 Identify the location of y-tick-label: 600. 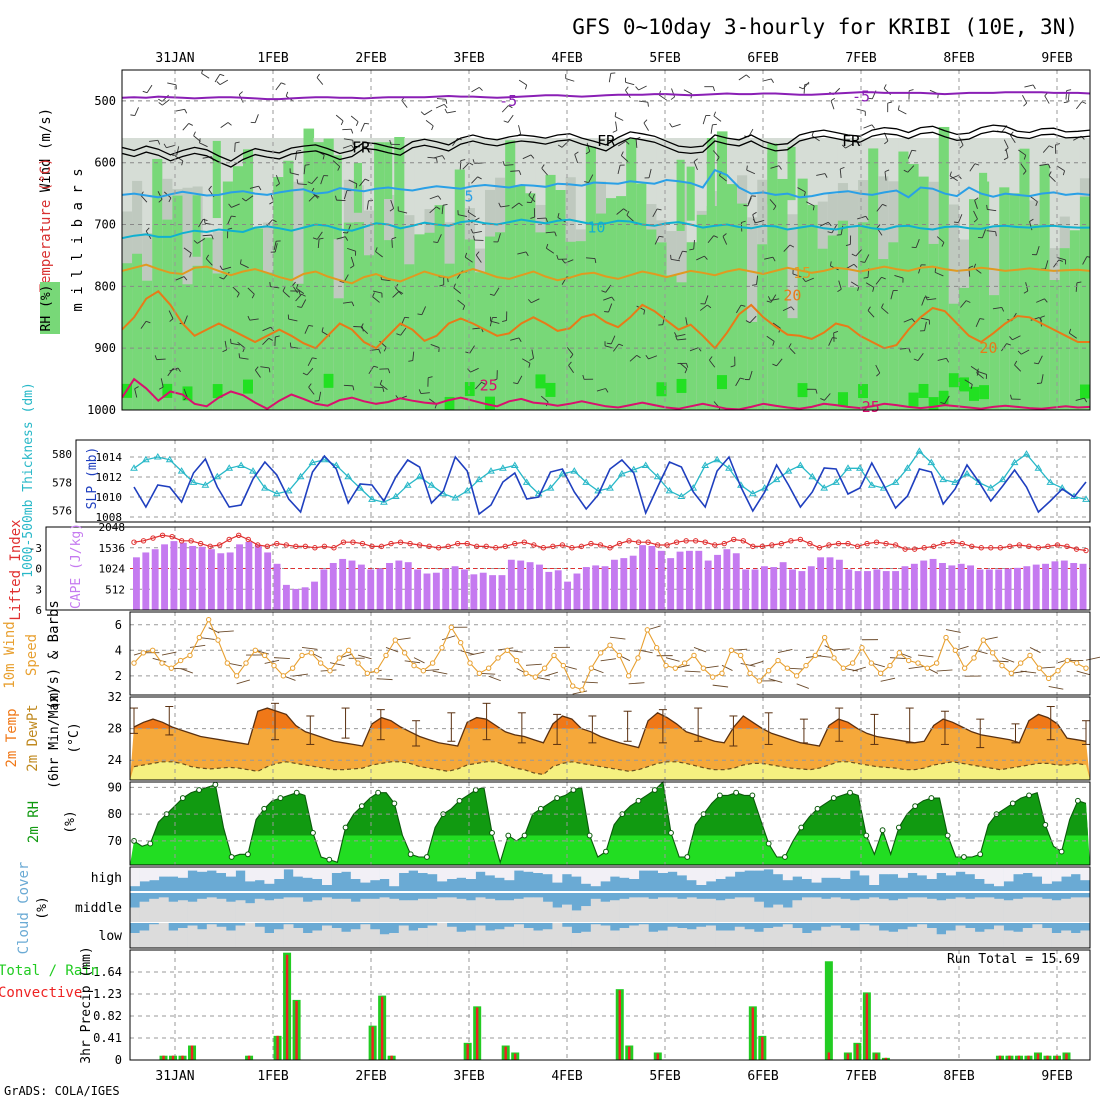
(105, 163).